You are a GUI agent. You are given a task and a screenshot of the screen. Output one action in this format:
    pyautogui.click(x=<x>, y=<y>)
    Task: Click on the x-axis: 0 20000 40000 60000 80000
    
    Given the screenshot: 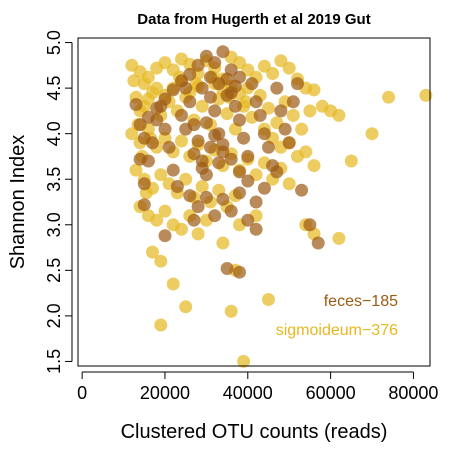 What is the action you would take?
    pyautogui.click(x=257, y=387)
    